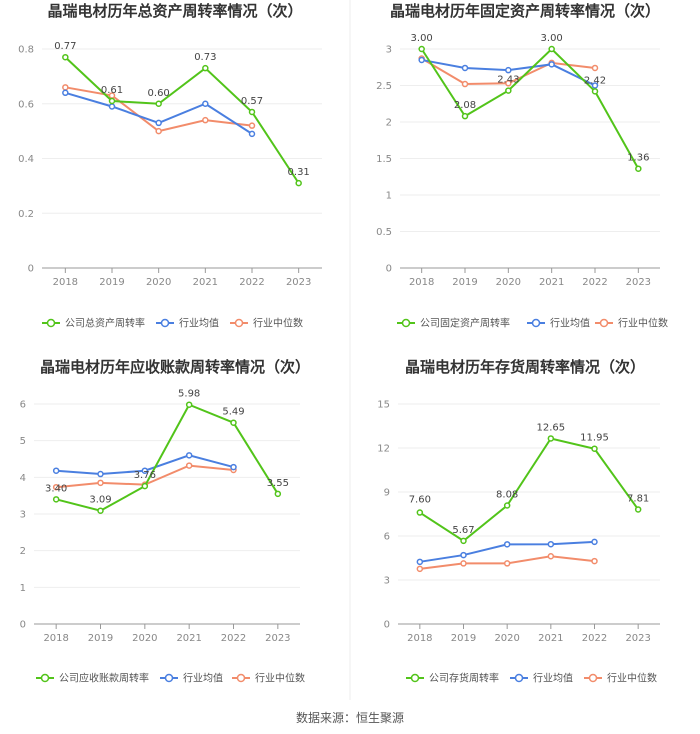 The width and height of the screenshot is (700, 734). Describe the element at coordinates (551, 427) in the screenshot. I see `data-label: 12.65` at that location.